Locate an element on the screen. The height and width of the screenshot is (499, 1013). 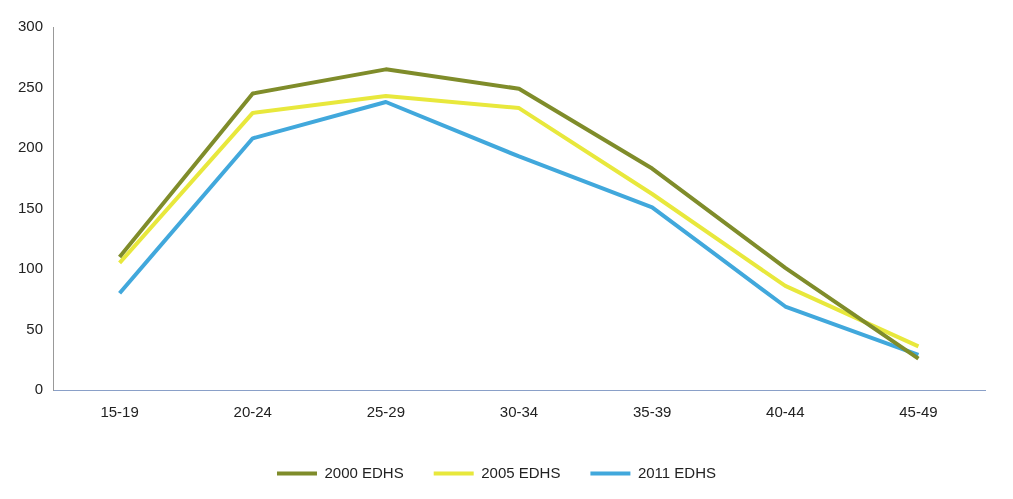
legend-label: 2000 EDHS is located at coordinates (364, 472).